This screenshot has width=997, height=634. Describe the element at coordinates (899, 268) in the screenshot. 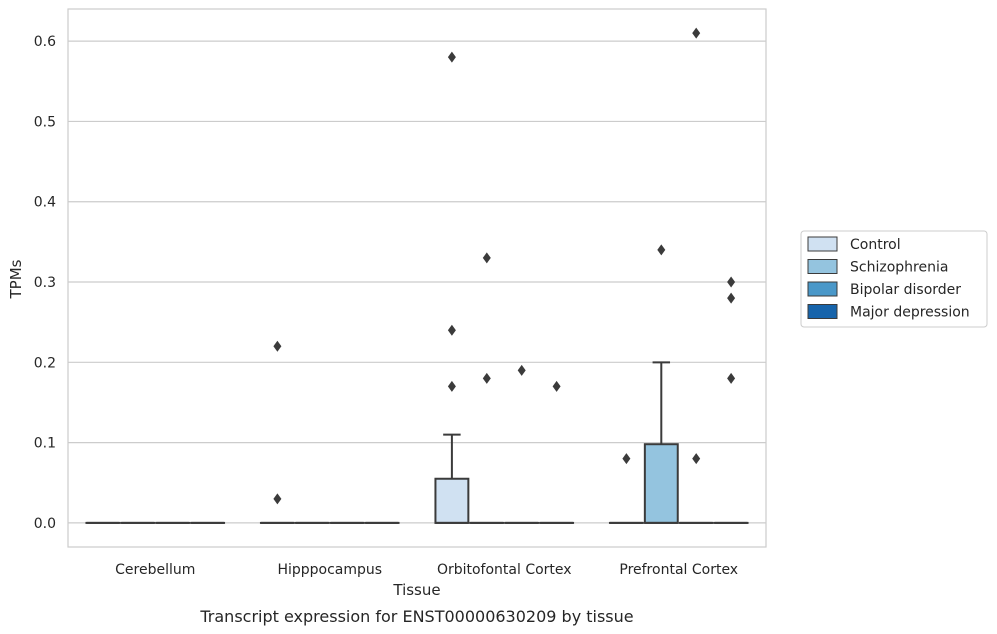

I see `legend-label: Schizophrenia` at that location.